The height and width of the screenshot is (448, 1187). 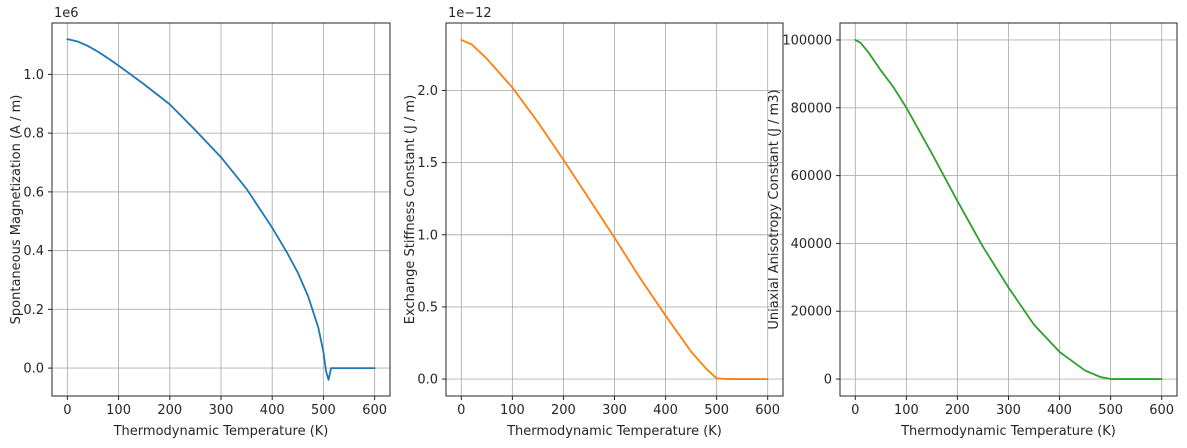 I want to click on y-tick-label: 2.0, so click(x=427, y=91).